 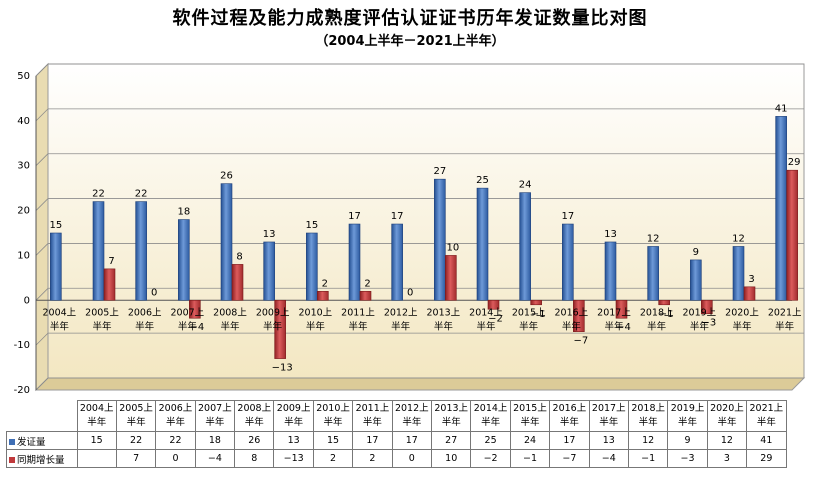 What do you see at coordinates (751, 279) in the screenshot?
I see `data-label-growth: 3` at bounding box center [751, 279].